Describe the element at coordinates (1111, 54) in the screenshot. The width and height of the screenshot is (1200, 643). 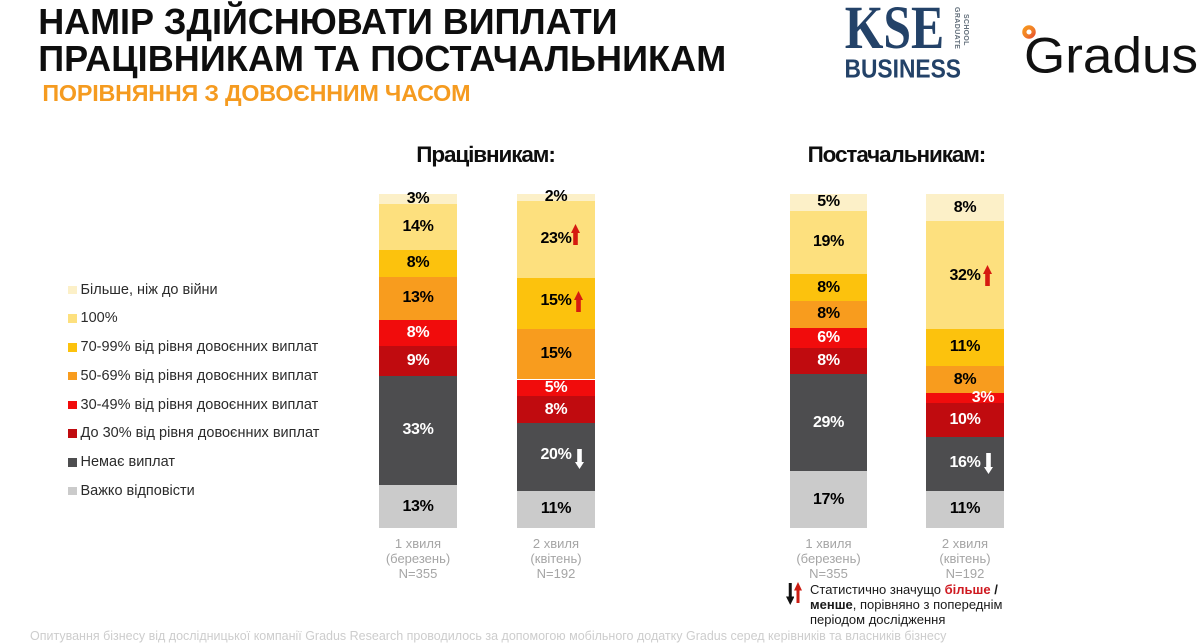
I see `svg-text: Gradus` at that location.